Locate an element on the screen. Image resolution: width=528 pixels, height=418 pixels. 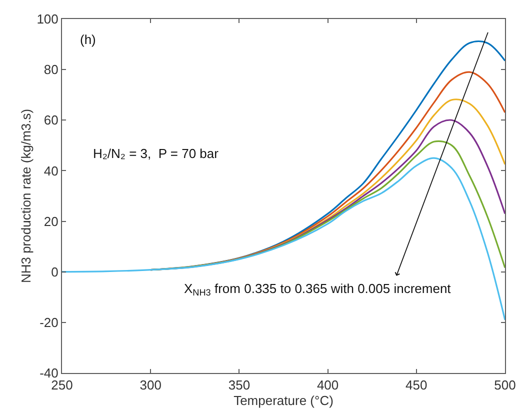
y-tick-label: 80 is located at coordinates (51, 70).